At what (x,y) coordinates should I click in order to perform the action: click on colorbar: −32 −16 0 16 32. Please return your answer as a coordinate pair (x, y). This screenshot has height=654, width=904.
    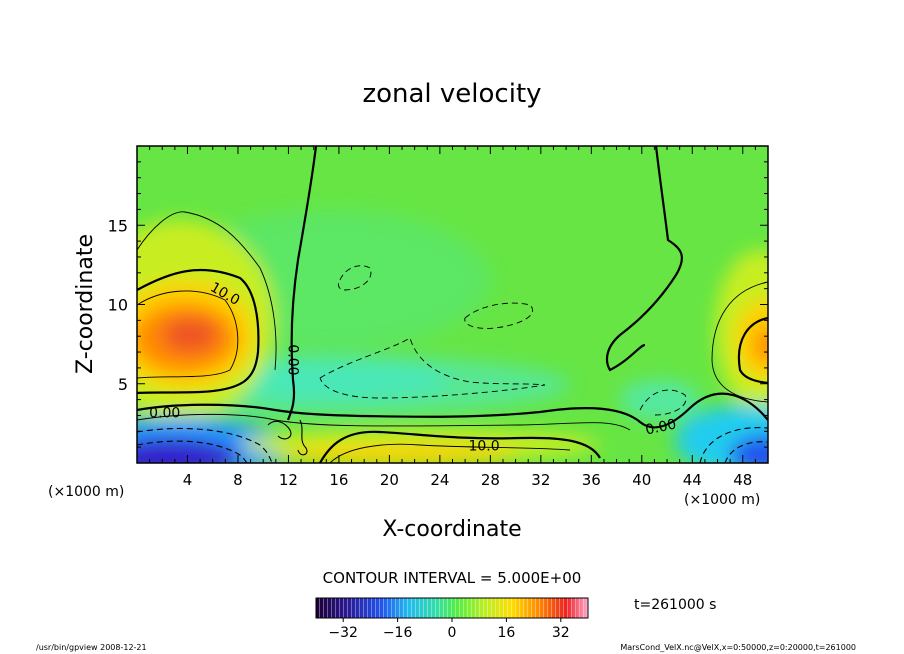
    Looking at the image, I should click on (452, 619).